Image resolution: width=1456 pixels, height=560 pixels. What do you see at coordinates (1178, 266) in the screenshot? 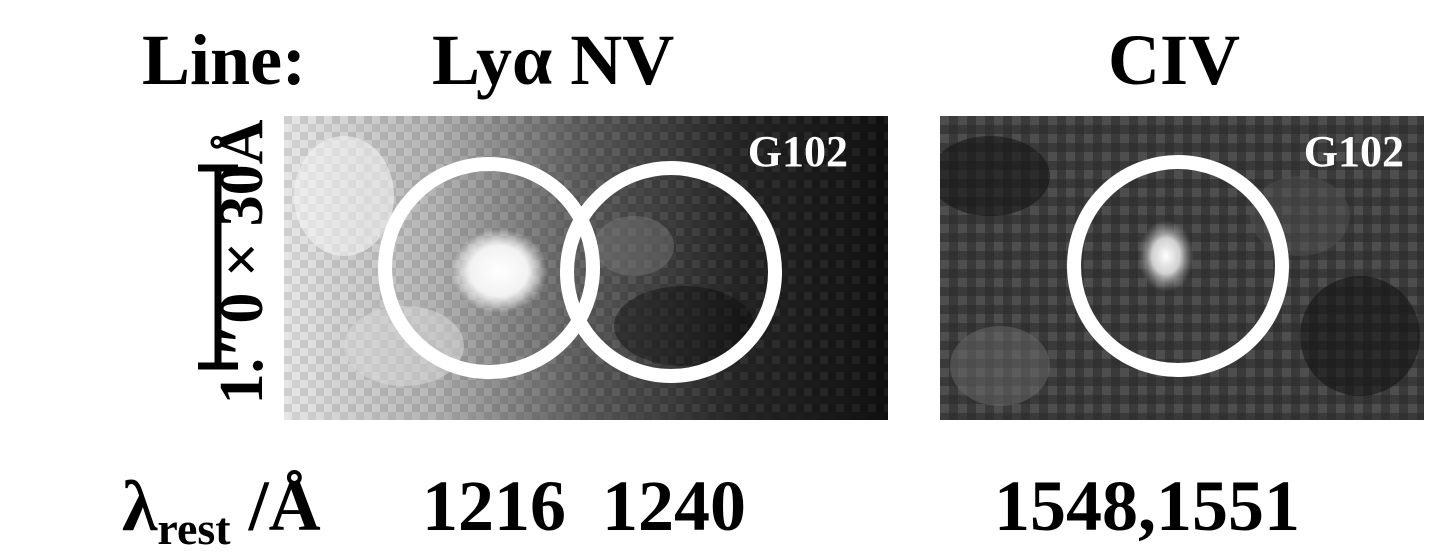
I see `aperture-civ` at bounding box center [1178, 266].